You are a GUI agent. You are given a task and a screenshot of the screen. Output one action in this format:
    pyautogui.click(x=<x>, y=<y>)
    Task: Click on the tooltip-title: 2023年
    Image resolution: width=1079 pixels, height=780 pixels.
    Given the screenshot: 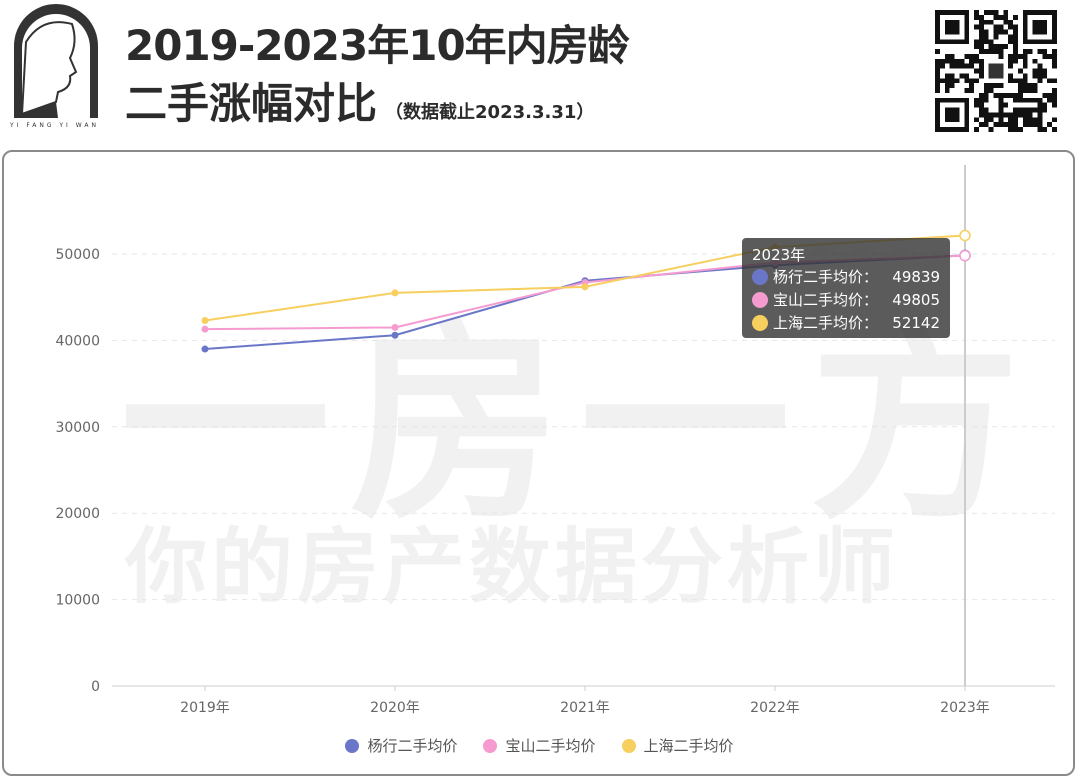 What is the action you would take?
    pyautogui.click(x=779, y=255)
    